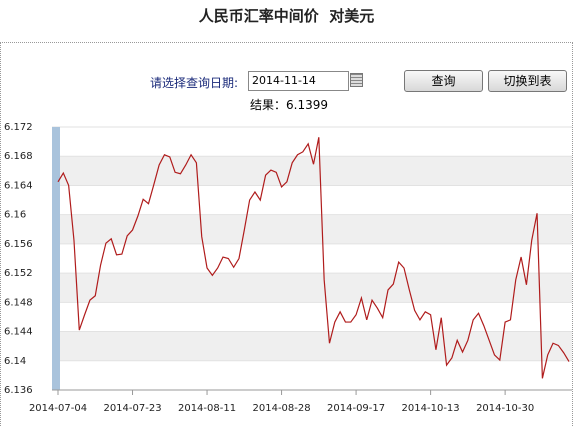 This screenshot has width=573, height=427. Describe the element at coordinates (207, 408) in the screenshot. I see `x-tick-label: 2014-08-11` at that location.